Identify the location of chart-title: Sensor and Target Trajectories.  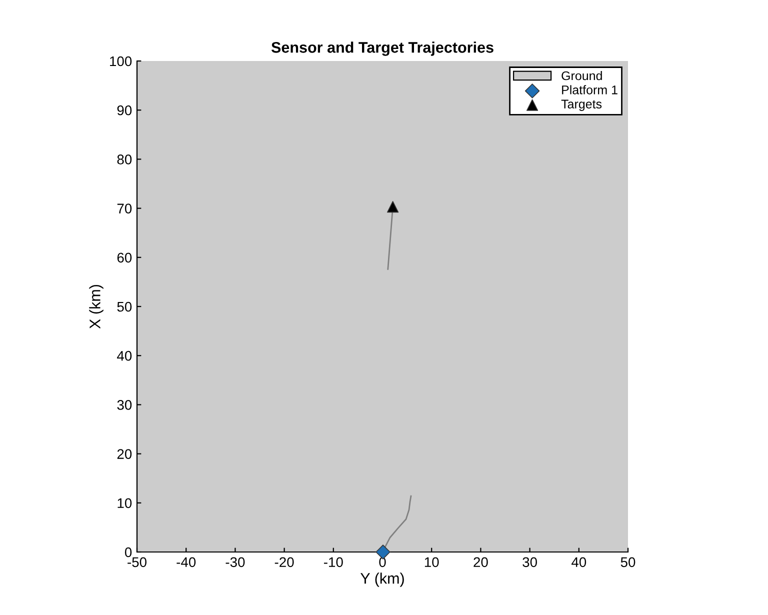
(382, 49).